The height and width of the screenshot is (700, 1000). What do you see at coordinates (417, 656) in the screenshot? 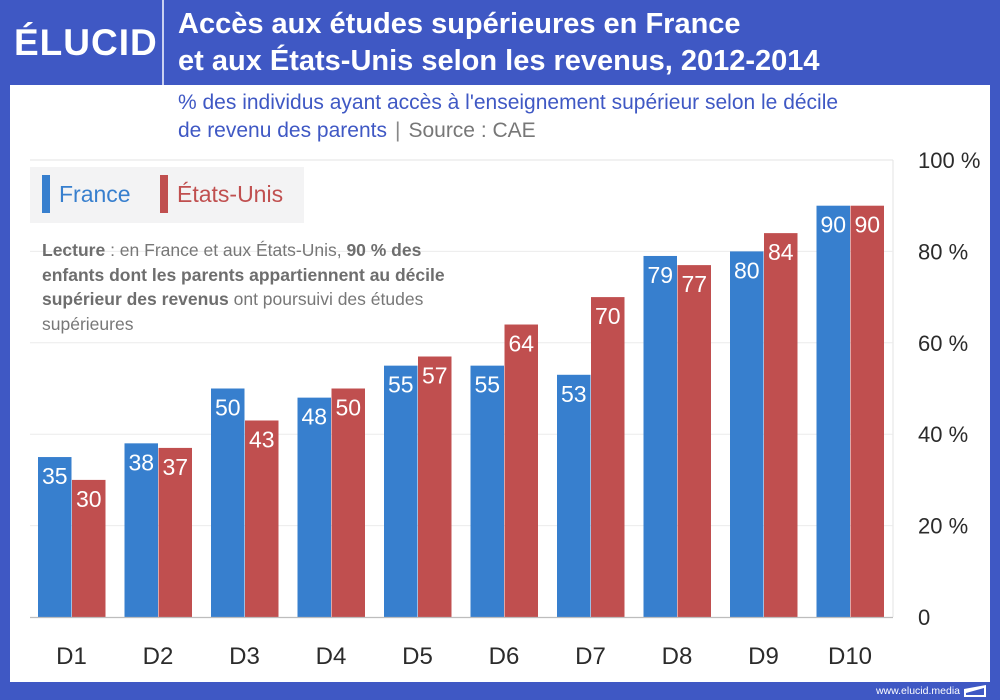
I see `x-tick-label: D5` at bounding box center [417, 656].